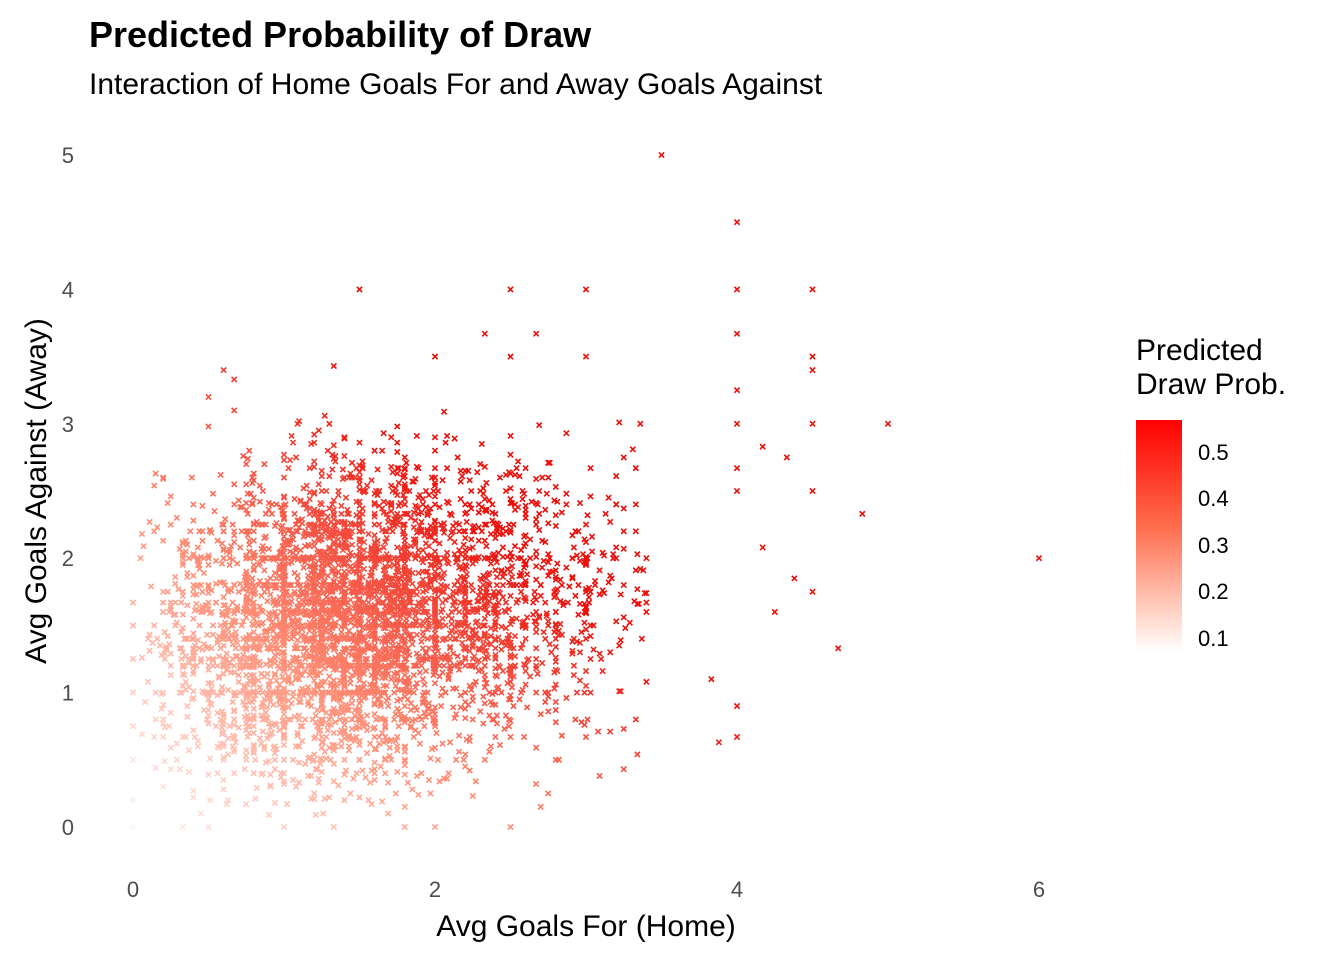 The image size is (1344, 960). I want to click on legend-label-0-3: 0.3, so click(1213, 545).